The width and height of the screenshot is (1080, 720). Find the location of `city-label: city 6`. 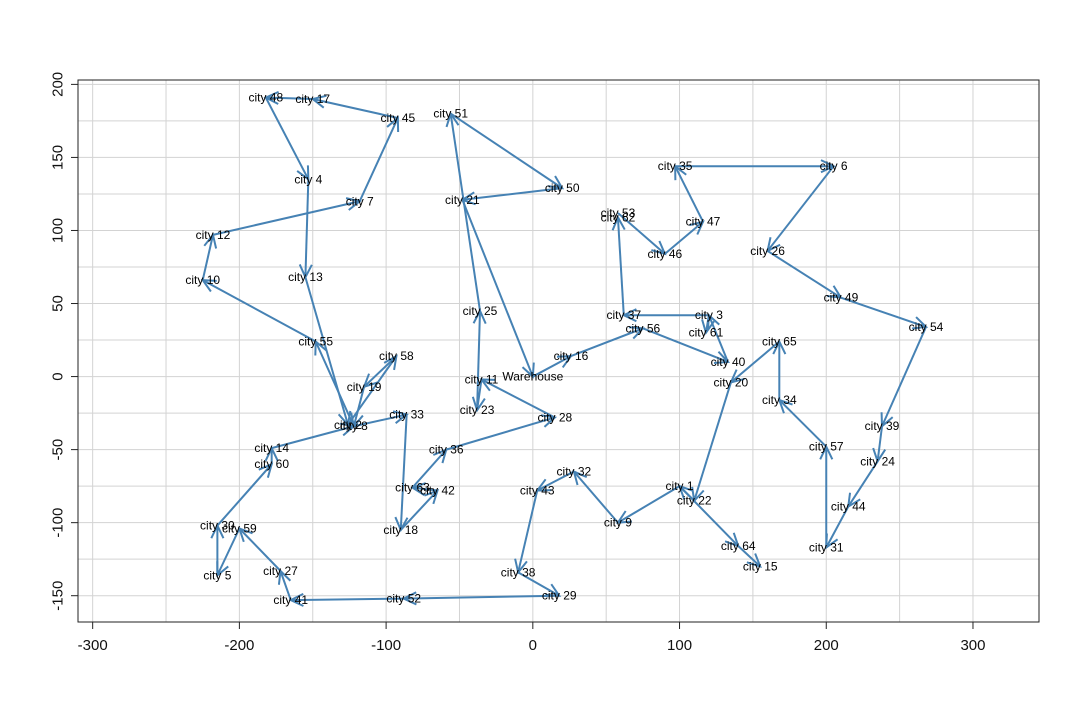

city-label: city 6 is located at coordinates (834, 166).